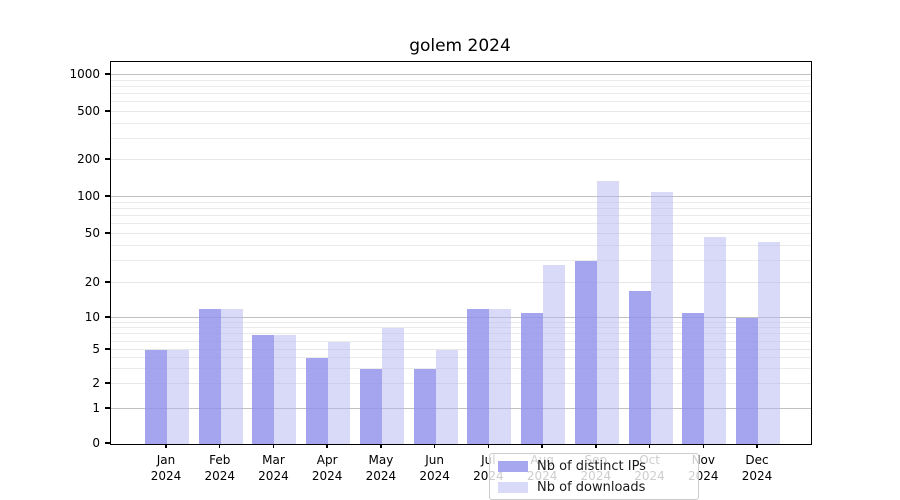  What do you see at coordinates (769, 343) in the screenshot?
I see `bar-downloads-dec` at bounding box center [769, 343].